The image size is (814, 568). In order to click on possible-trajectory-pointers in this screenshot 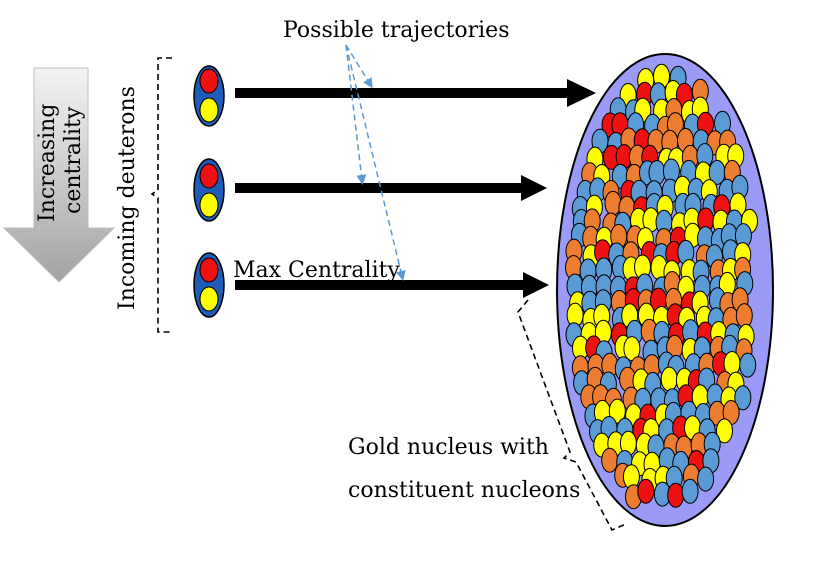, I will do `click(375, 162)`.